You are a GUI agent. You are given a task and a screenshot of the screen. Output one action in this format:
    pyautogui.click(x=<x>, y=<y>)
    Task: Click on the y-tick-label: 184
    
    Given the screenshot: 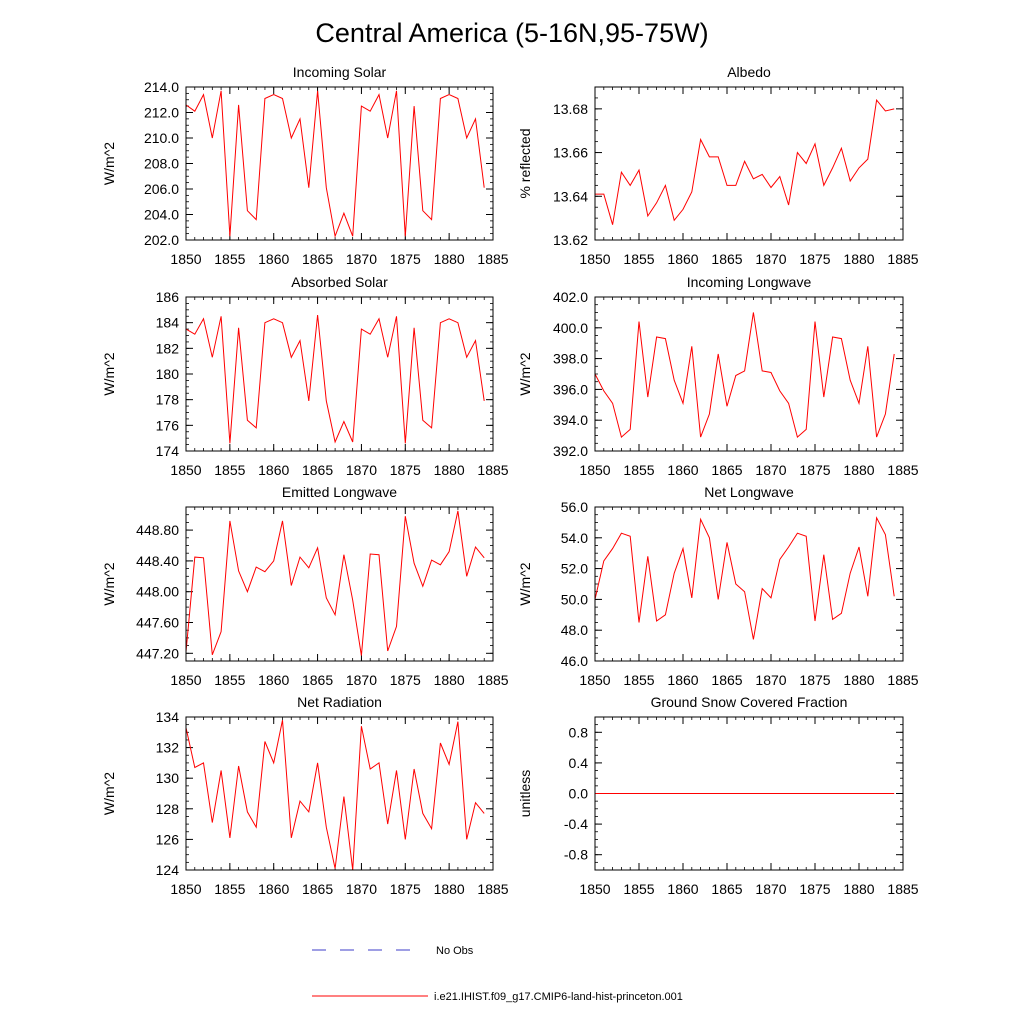 What is the action you would take?
    pyautogui.click(x=168, y=323)
    